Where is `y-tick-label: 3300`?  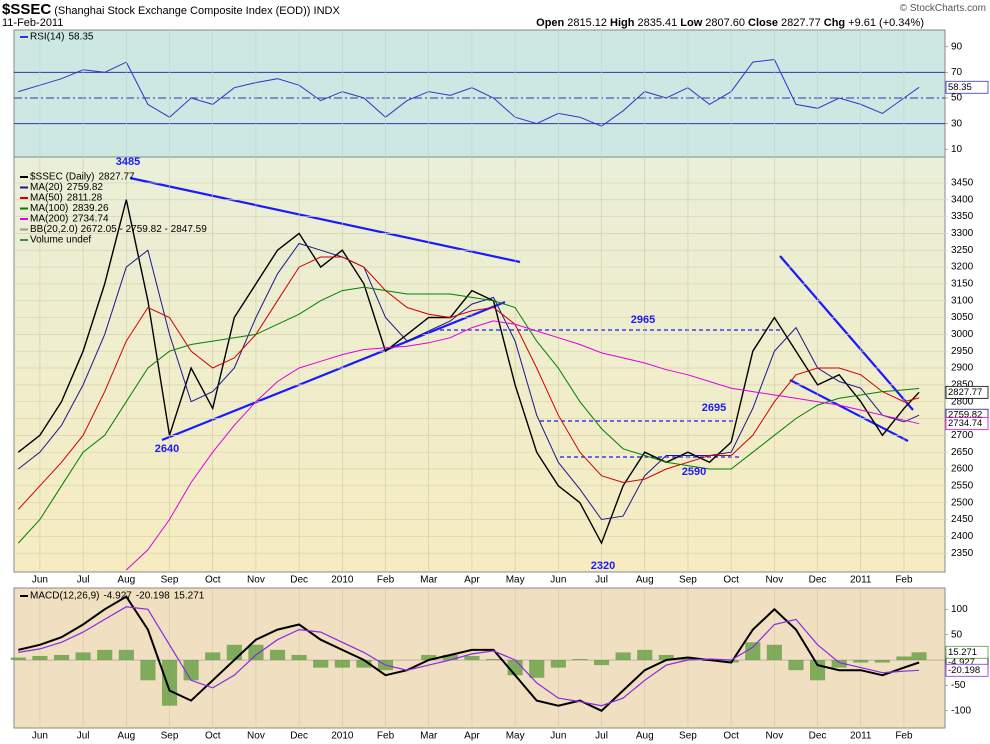 y-tick-label: 3300 is located at coordinates (962, 233).